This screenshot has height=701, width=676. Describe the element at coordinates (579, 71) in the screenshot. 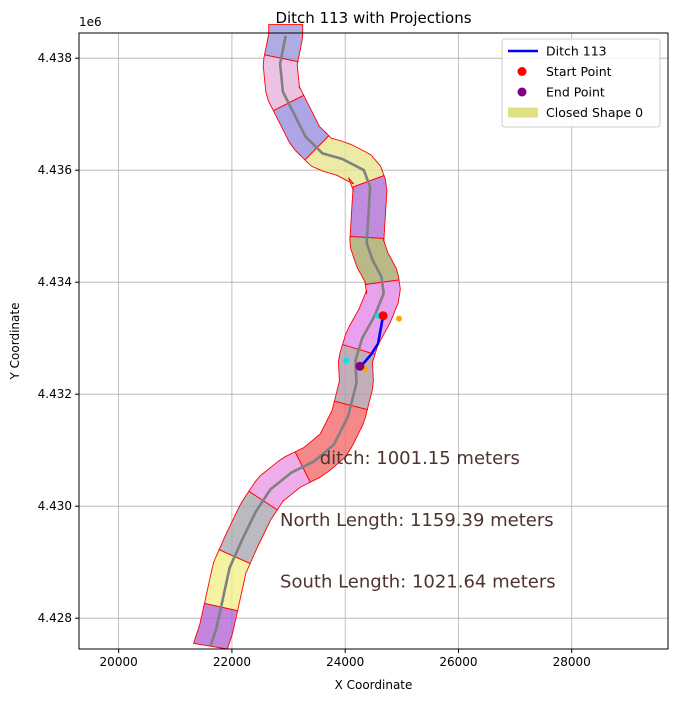

I see `legend-label-1: Start Point` at that location.